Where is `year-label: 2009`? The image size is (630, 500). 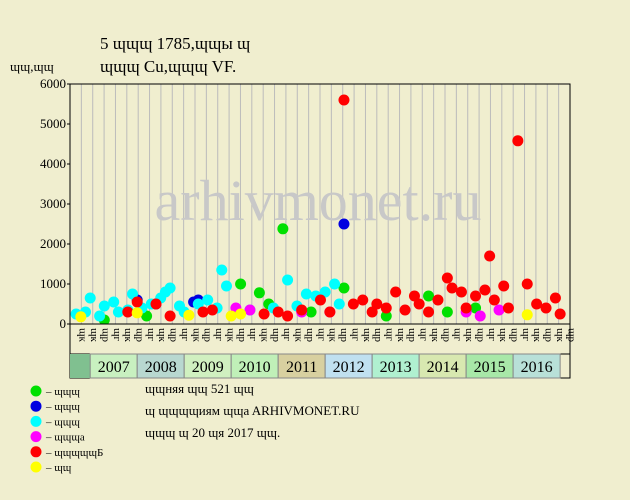
year-label: 2009 is located at coordinates (208, 367).